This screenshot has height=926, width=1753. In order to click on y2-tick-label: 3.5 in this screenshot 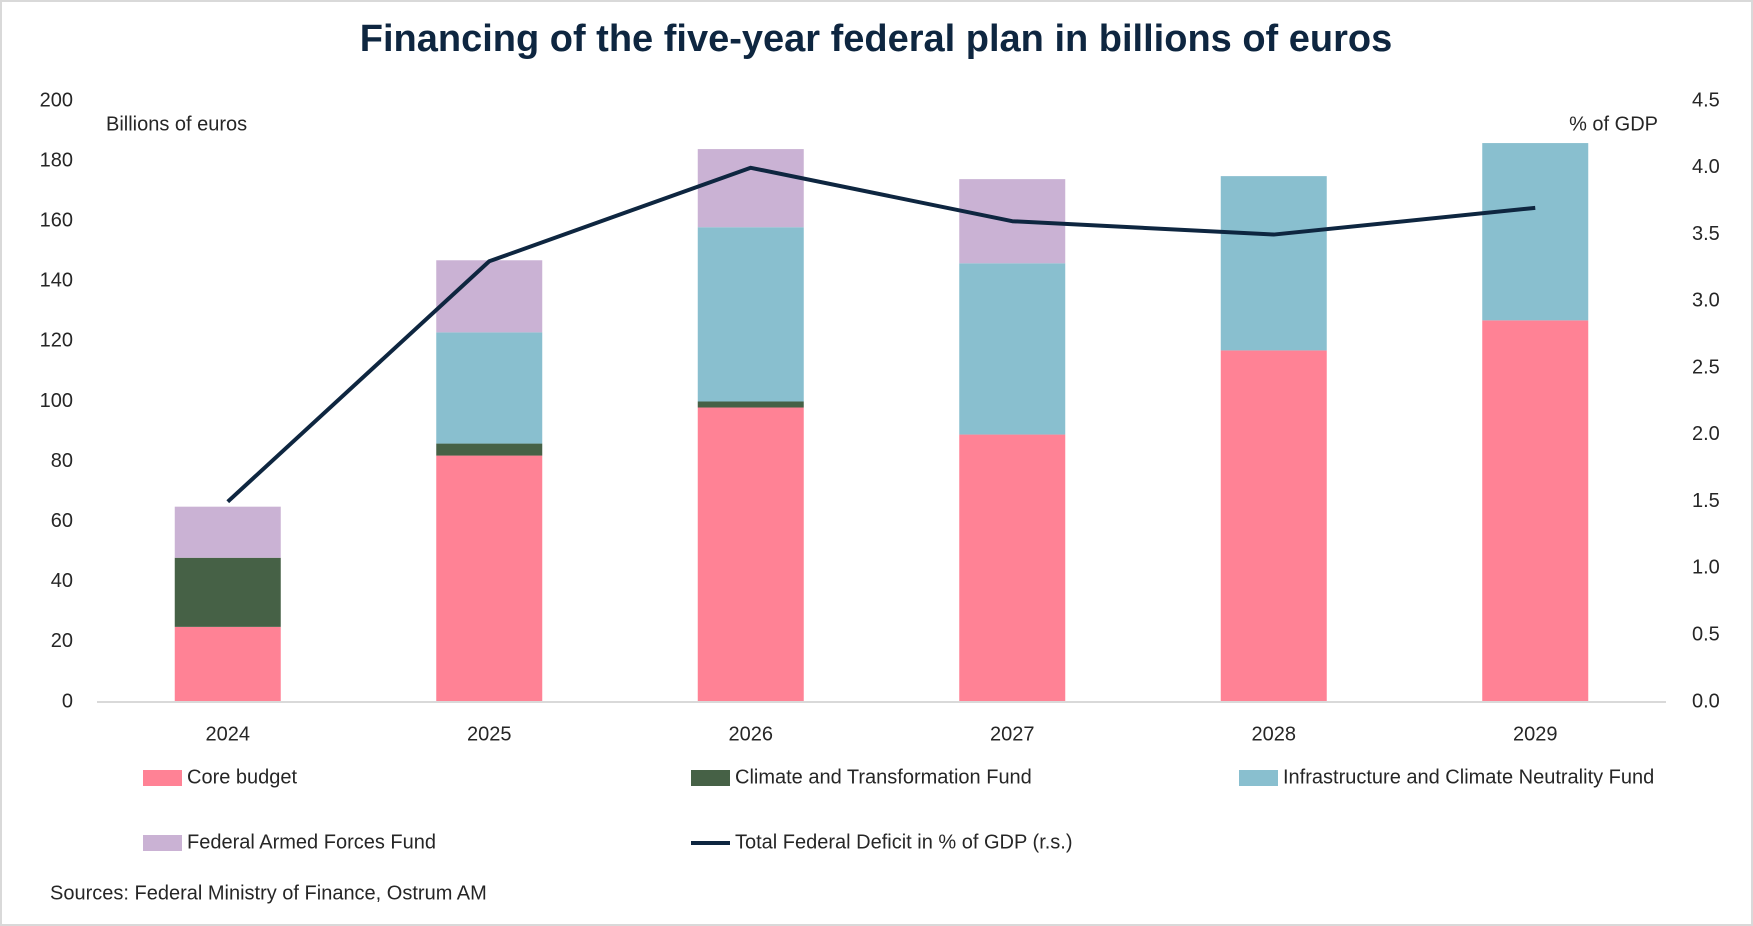, I will do `click(1706, 234)`.